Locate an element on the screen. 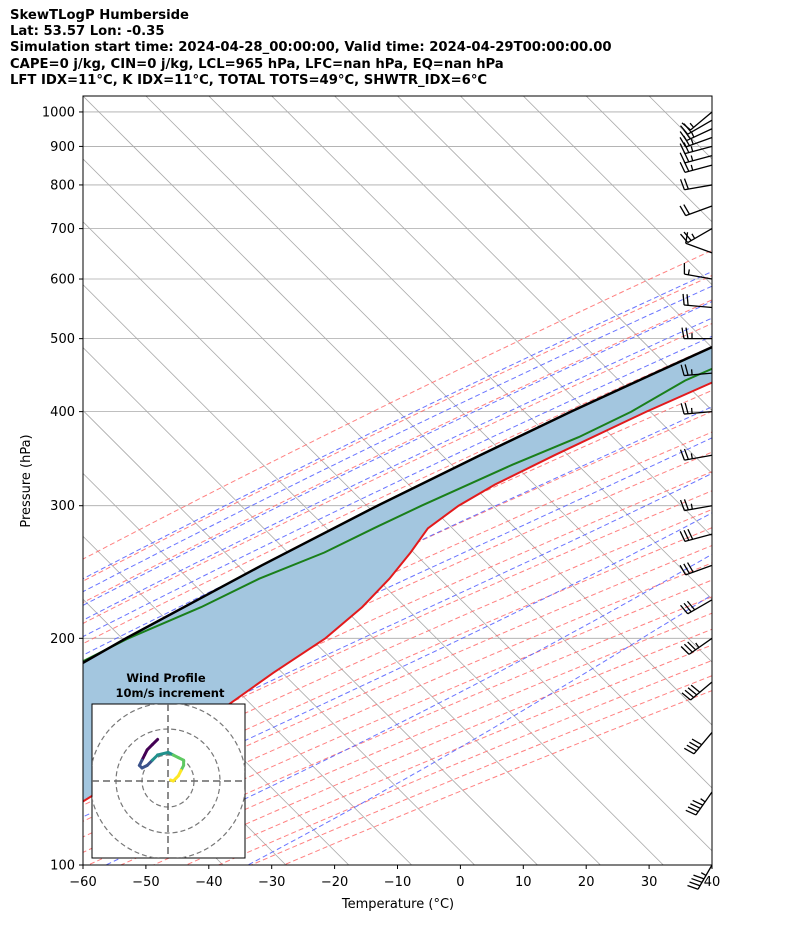  station-coords: Lat: 53.57 Lon: -0.35 is located at coordinates (87, 32).